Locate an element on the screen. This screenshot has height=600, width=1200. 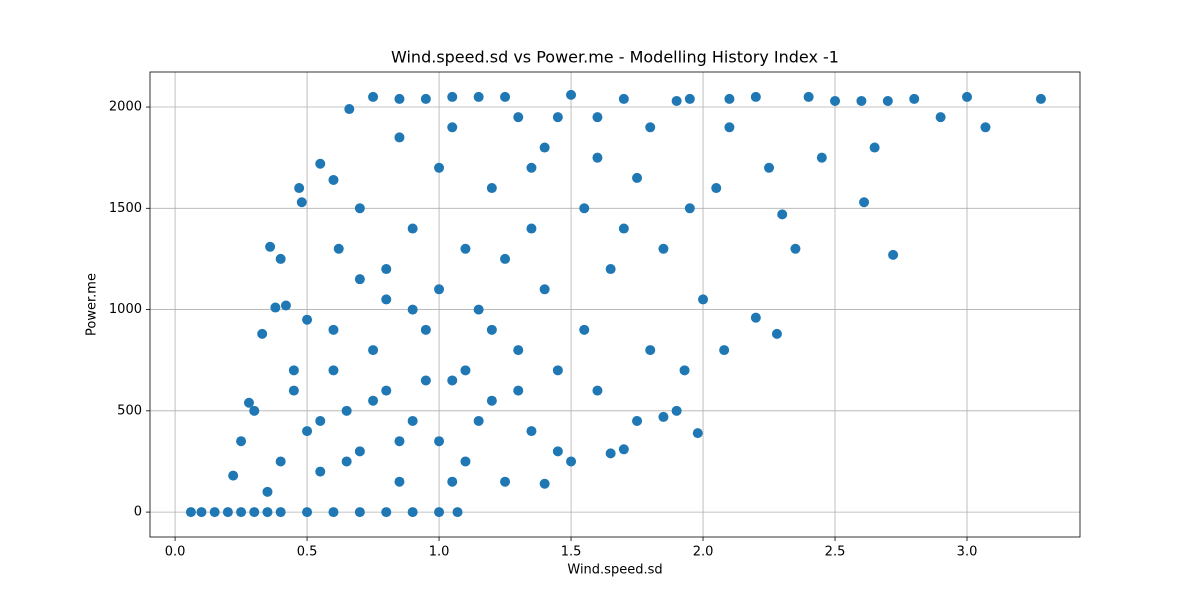
x-tick-label: 1.0 is located at coordinates (439, 552).